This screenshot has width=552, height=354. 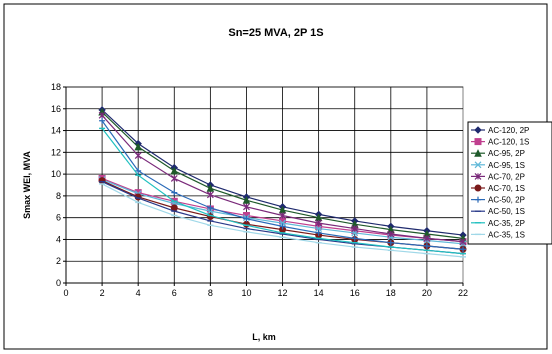 What do you see at coordinates (506, 223) in the screenshot?
I see `legend-label: AC-35, 2P` at bounding box center [506, 223].